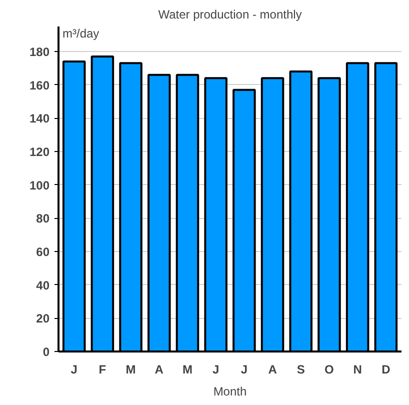 The width and height of the screenshot is (409, 405). Describe the element at coordinates (230, 391) in the screenshot. I see `x-axis-title: Month` at that location.